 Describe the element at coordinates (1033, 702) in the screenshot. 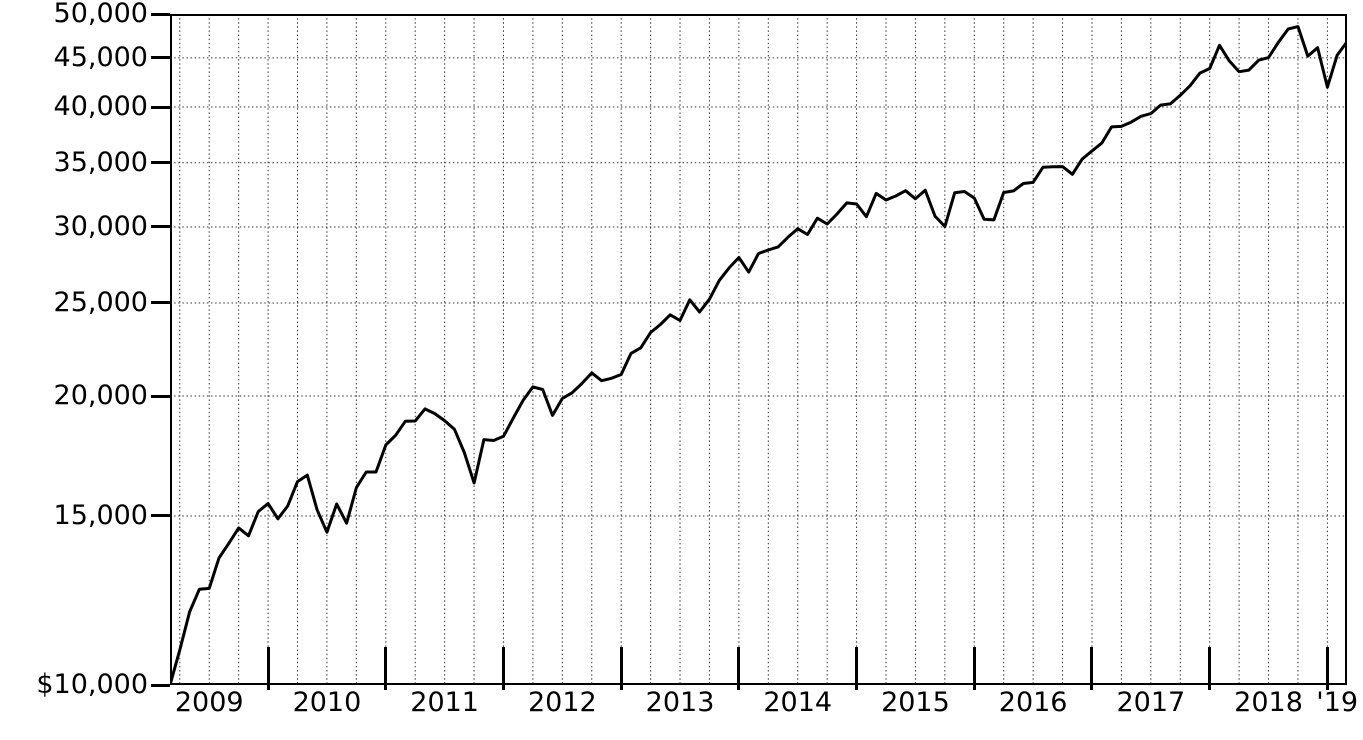

I see `x-year-label: 2016` at that location.